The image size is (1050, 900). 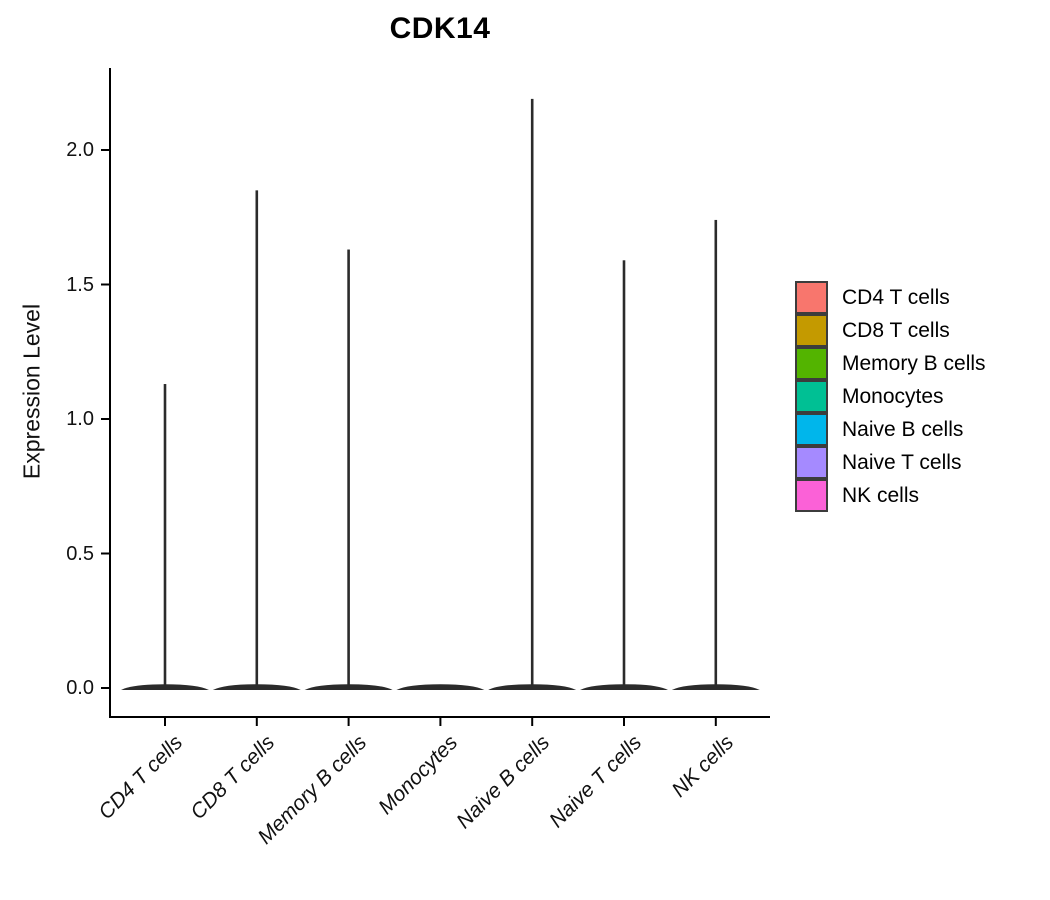 I want to click on violin-base-cd4-t-cells, so click(x=165, y=687).